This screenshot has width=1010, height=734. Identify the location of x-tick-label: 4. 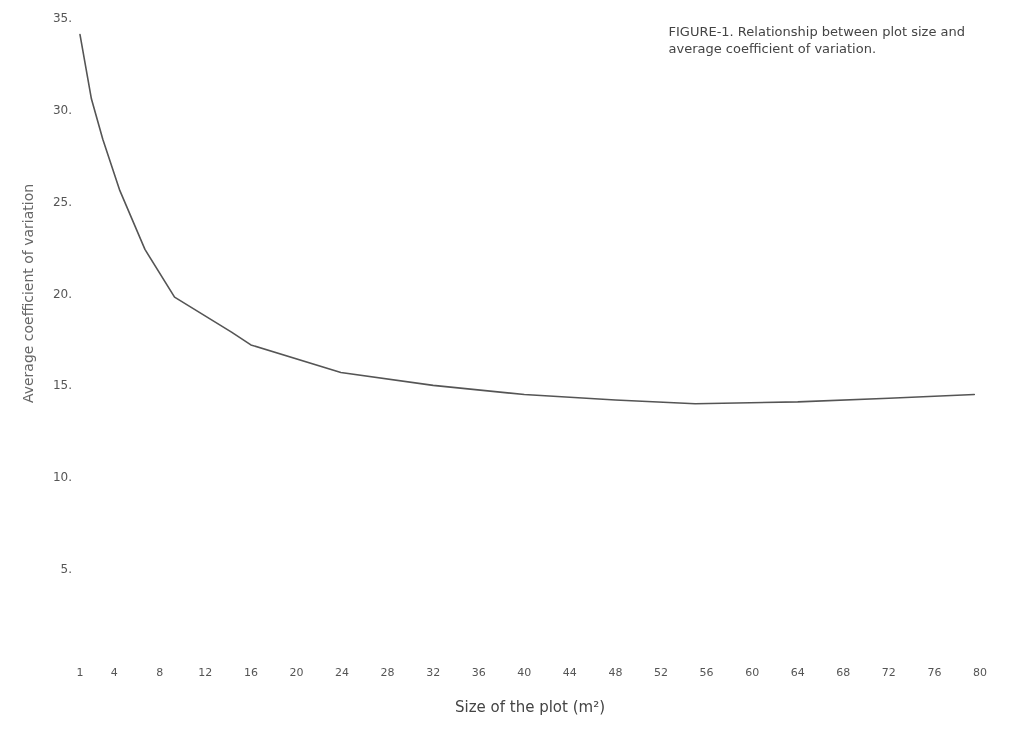
(114, 672).